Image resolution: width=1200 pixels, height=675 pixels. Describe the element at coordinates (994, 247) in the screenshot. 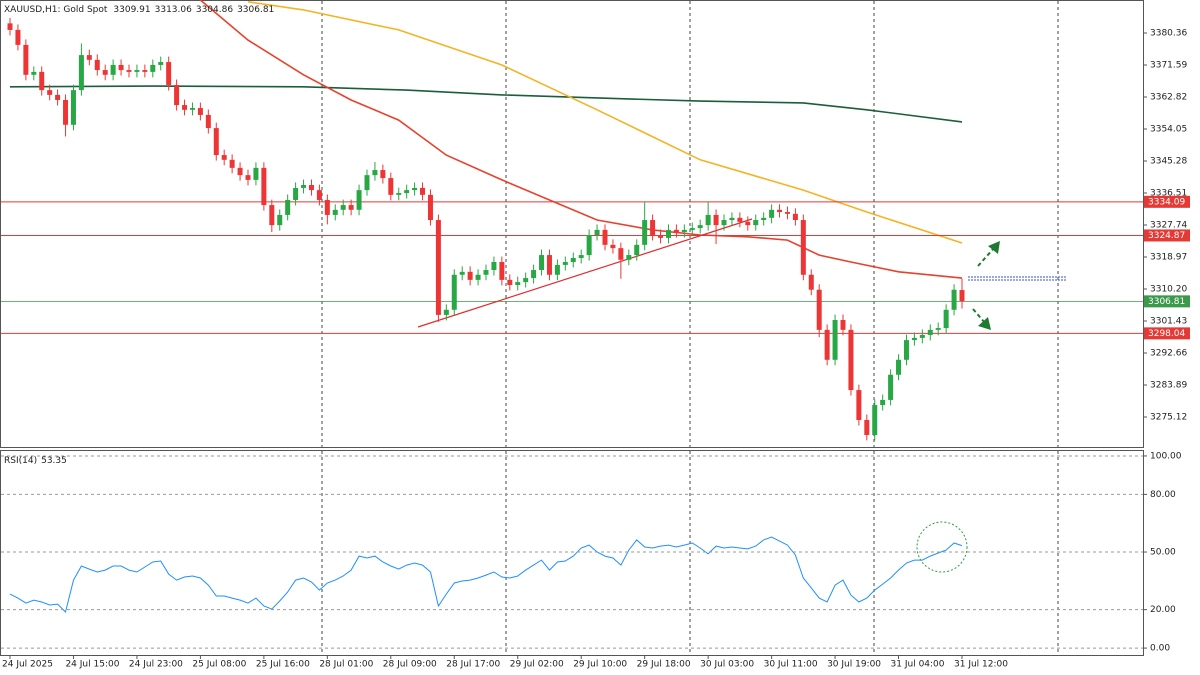

I see `arrow-up-head` at that location.